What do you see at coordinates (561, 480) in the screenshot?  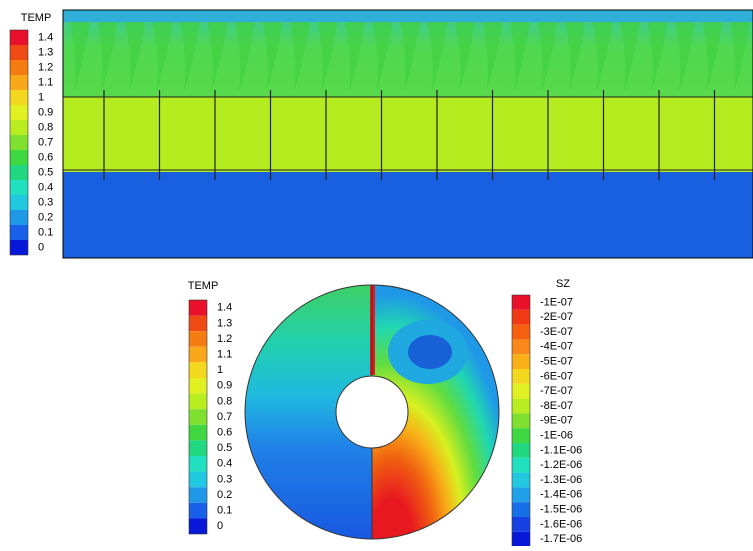 I see `legend-label: -1.3E-06` at bounding box center [561, 480].